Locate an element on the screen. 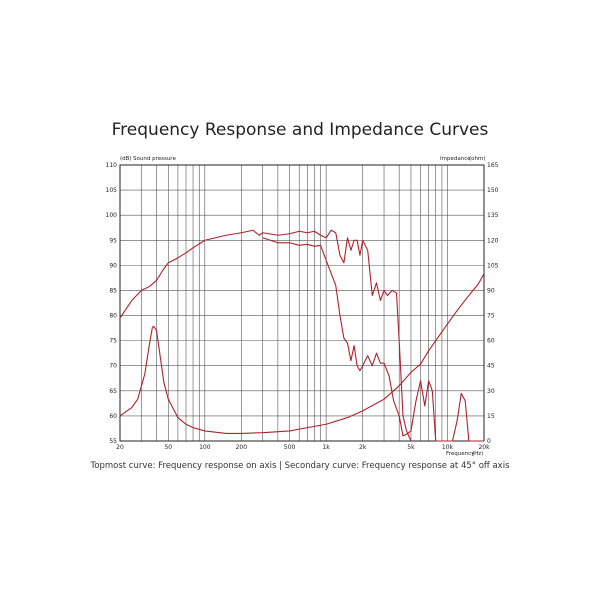 The image size is (600, 600). y-right-tick-label: 90 is located at coordinates (491, 290).